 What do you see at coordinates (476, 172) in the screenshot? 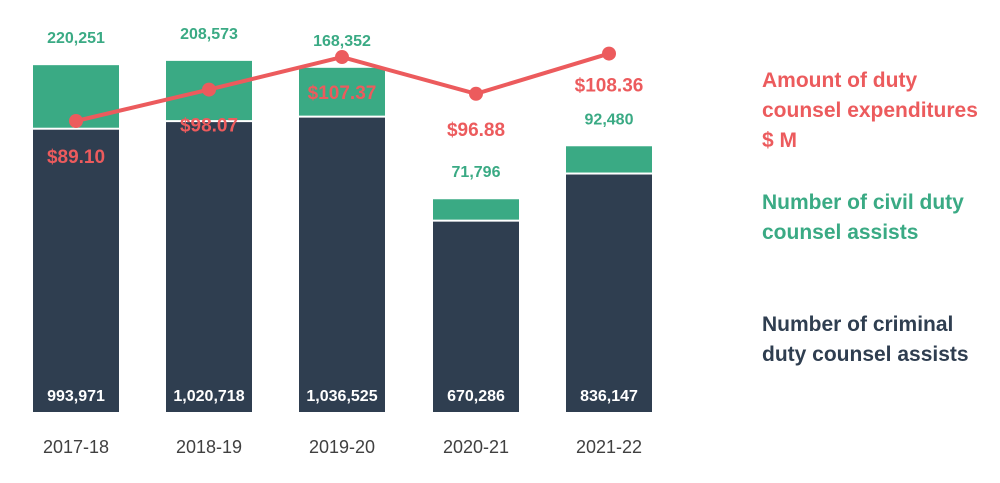
I see `label-civil-2020-21: 71,796` at bounding box center [476, 172].